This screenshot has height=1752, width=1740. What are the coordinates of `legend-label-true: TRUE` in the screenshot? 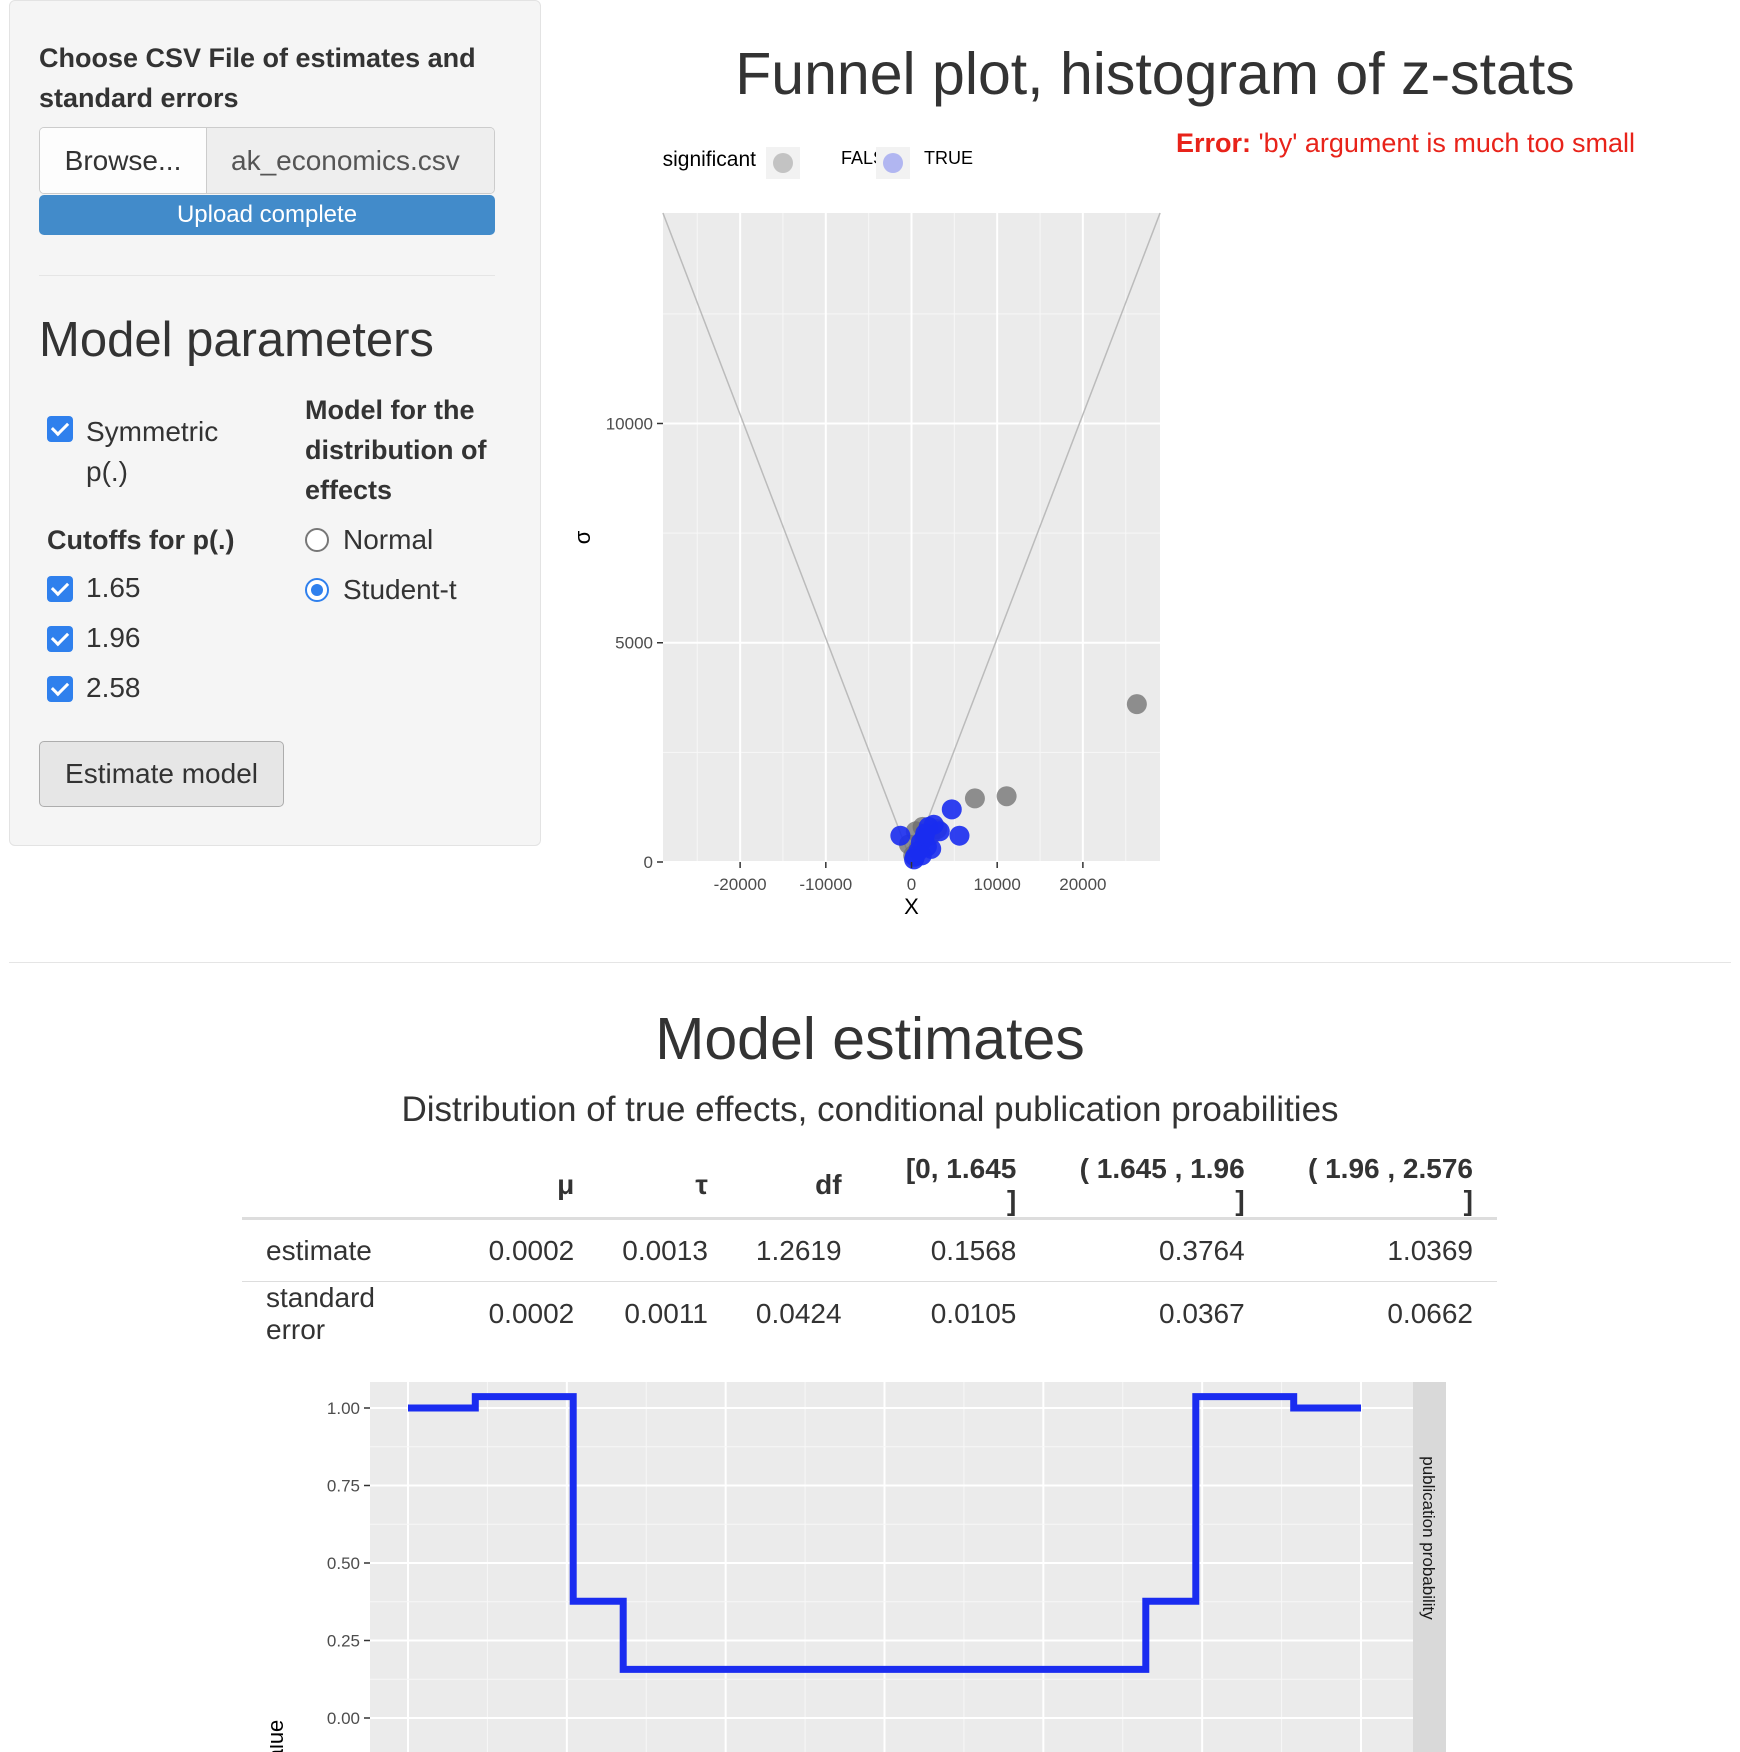 It's located at (948, 158).